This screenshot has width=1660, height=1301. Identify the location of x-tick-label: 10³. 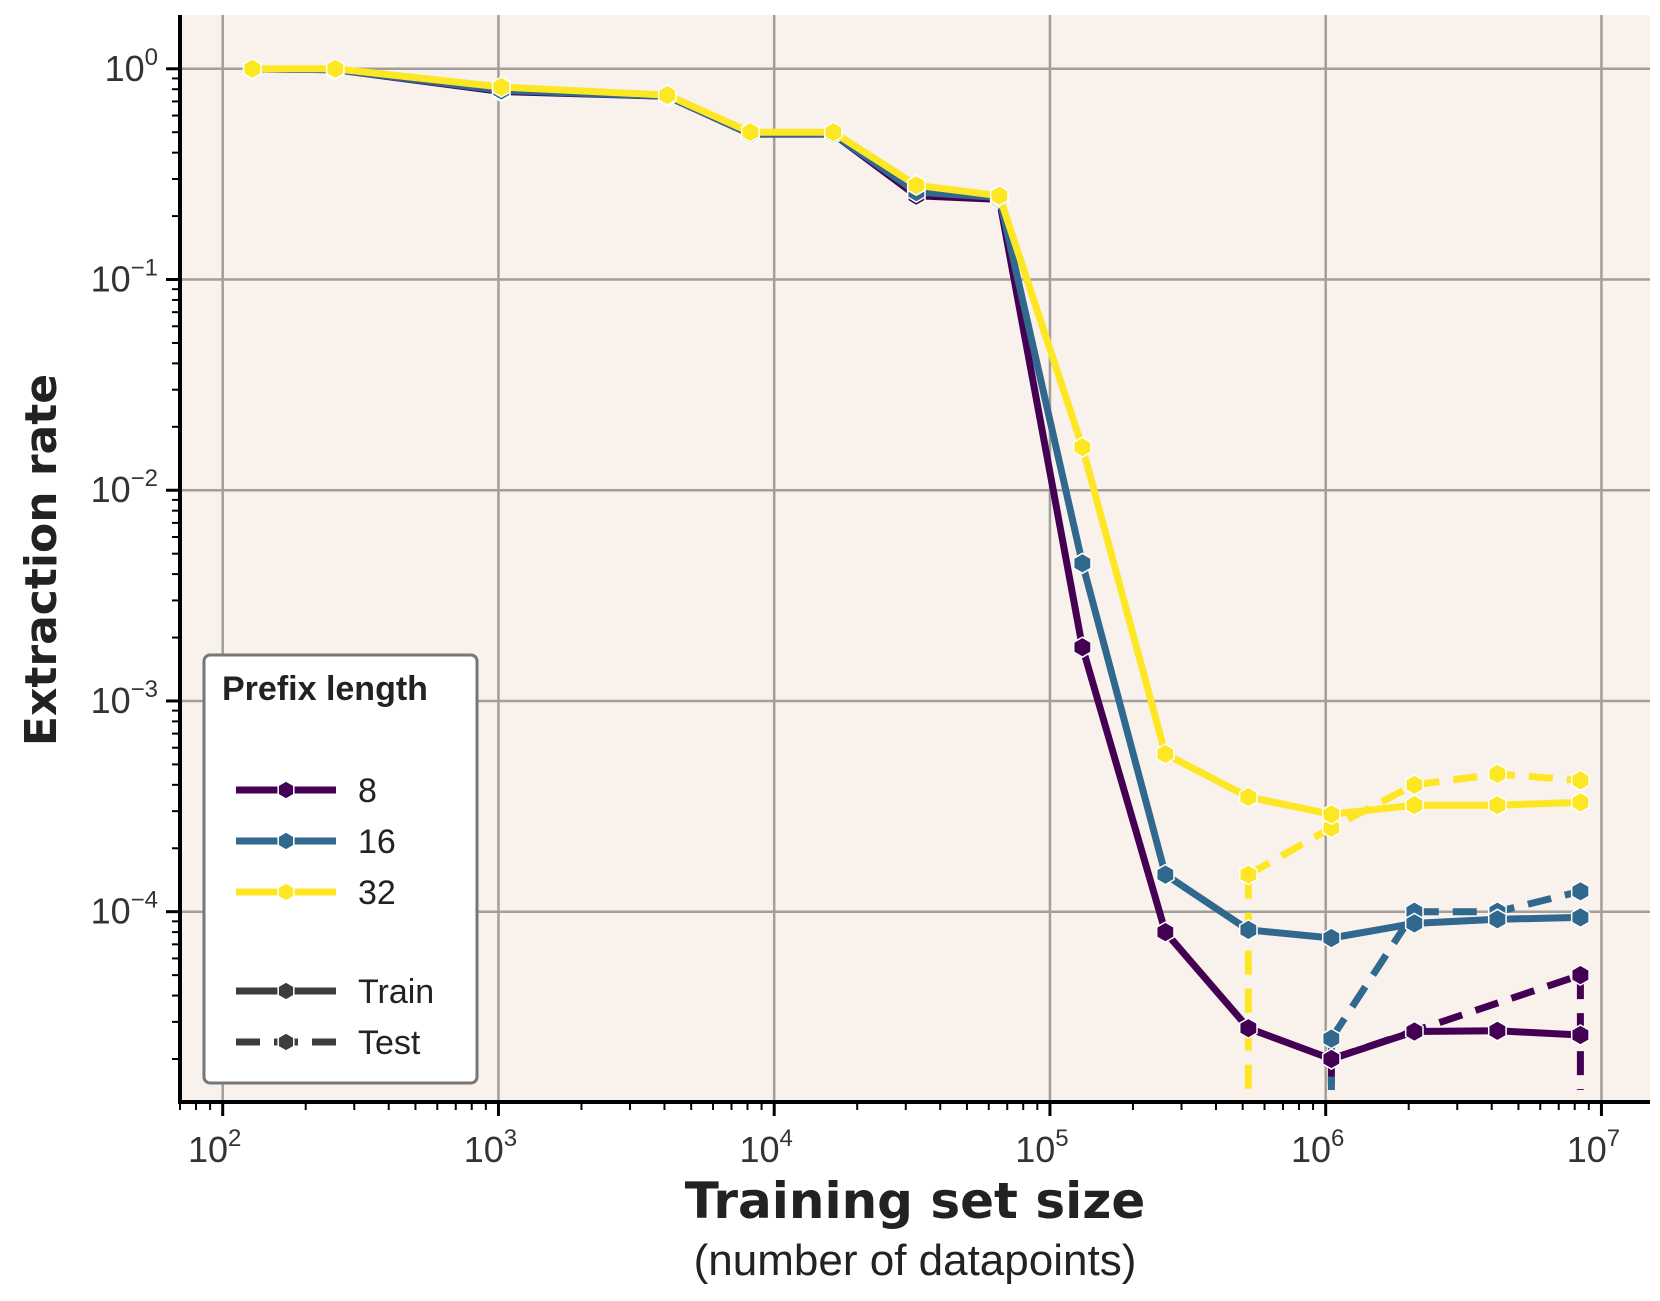
(490, 1147).